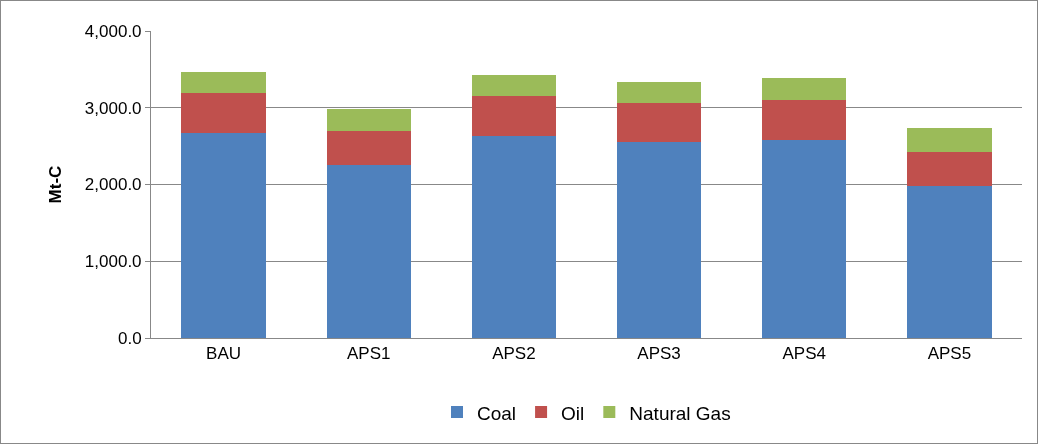 This screenshot has height=444, width=1038. Describe the element at coordinates (659, 354) in the screenshot. I see `x-tick-label: APS3` at that location.